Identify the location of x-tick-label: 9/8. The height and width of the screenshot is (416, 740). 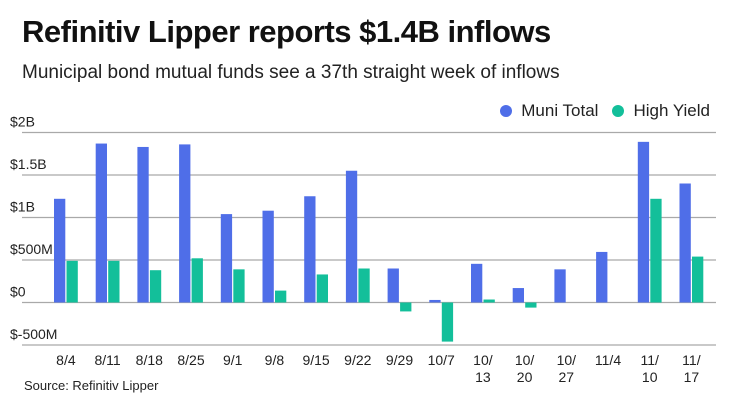
(275, 360).